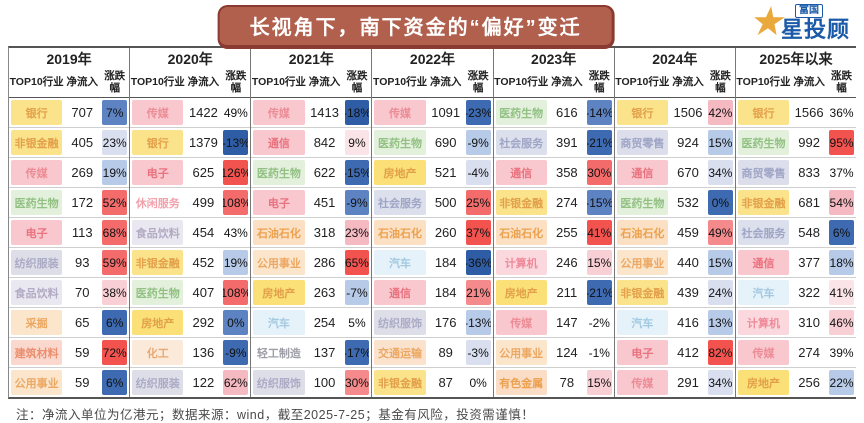 This screenshot has width=864, height=423. What do you see at coordinates (688, 352) in the screenshot?
I see `inflow-value: 412` at bounding box center [688, 352].